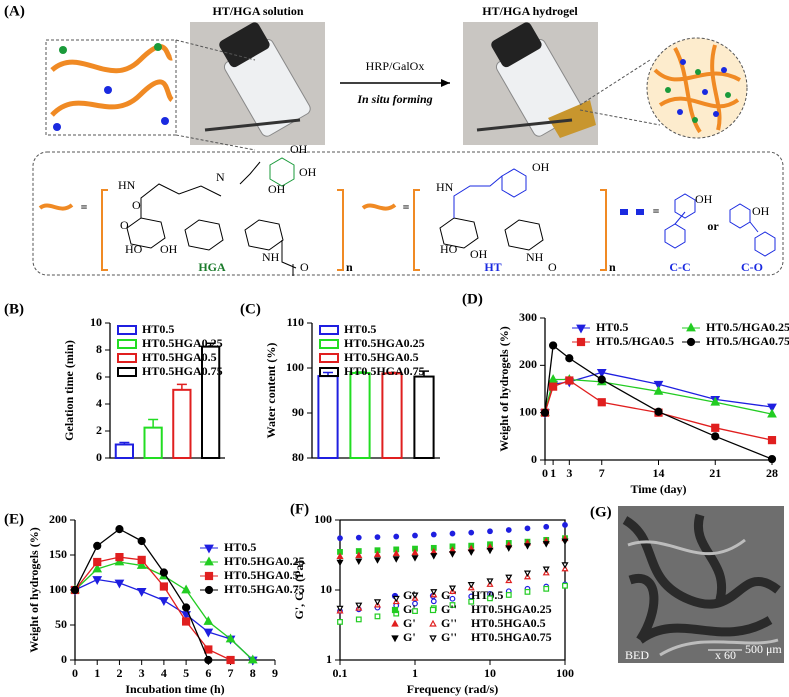 This screenshot has height=697, width=789. Describe the element at coordinates (725, 655) in the screenshot. I see `sem-magnification: x 60` at that location.